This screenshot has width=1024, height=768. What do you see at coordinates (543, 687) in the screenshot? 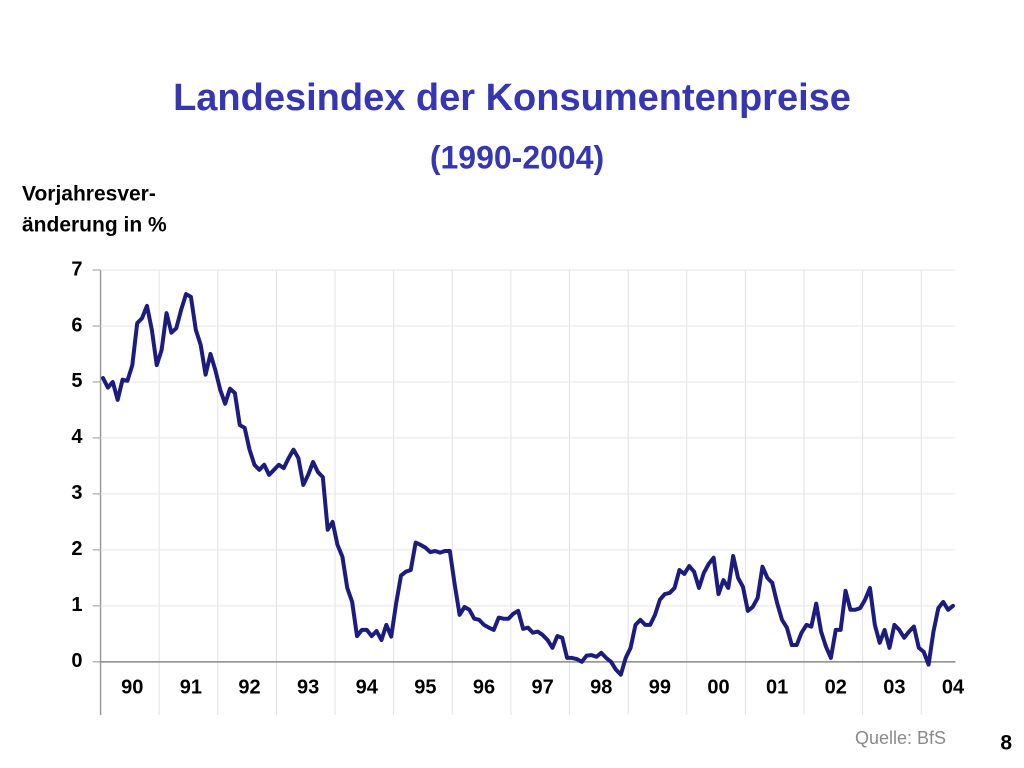
I see `x-tick-label: 97` at bounding box center [543, 687].